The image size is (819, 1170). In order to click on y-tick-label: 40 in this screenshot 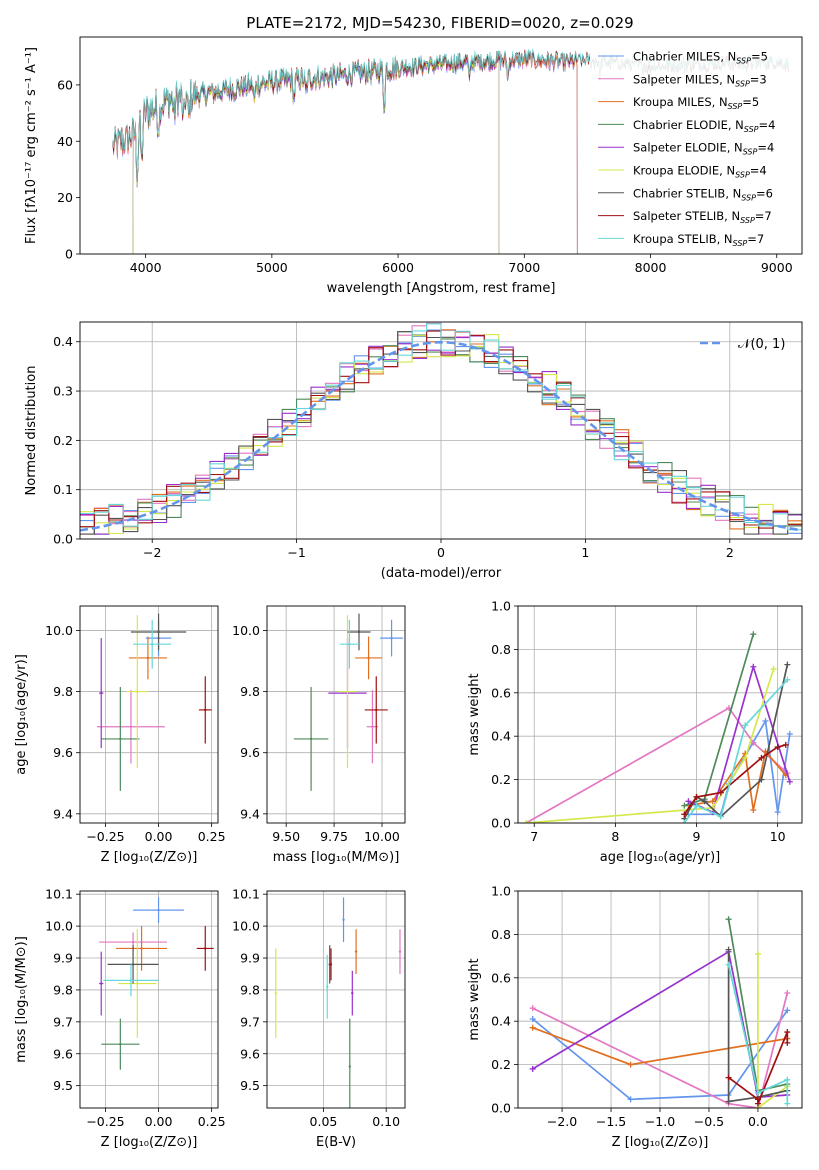, I will do `click(65, 141)`.